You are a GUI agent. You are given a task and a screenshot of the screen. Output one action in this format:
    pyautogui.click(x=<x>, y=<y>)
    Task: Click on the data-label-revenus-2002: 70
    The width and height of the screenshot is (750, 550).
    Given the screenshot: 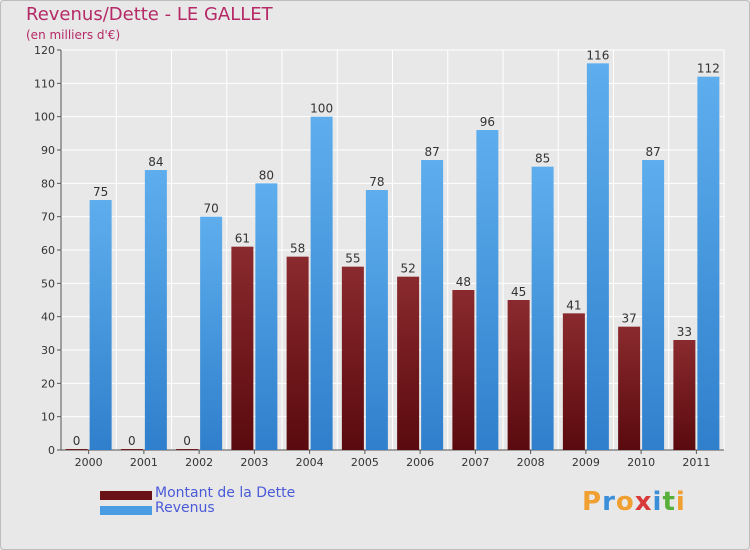 What is the action you would take?
    pyautogui.click(x=210, y=209)
    